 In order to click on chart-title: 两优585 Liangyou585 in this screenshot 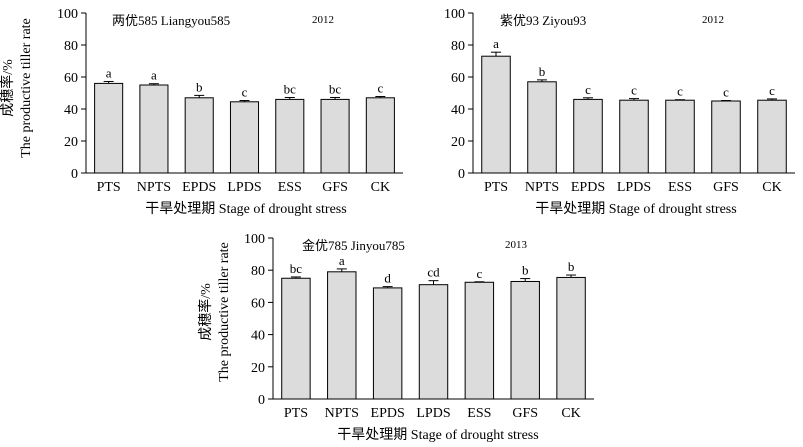, I will do `click(171, 20)`.